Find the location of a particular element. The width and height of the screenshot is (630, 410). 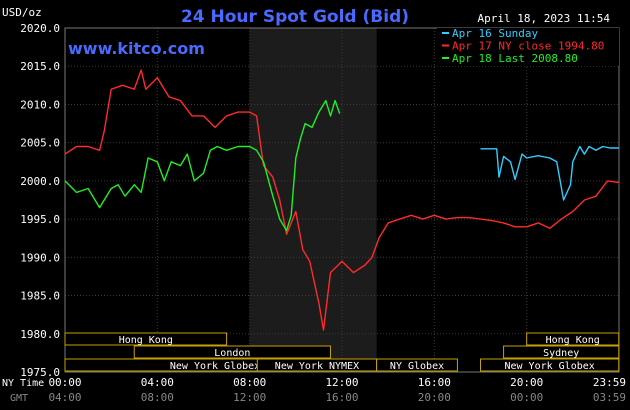

y-tick-label: 1975.0 is located at coordinates (40, 372).